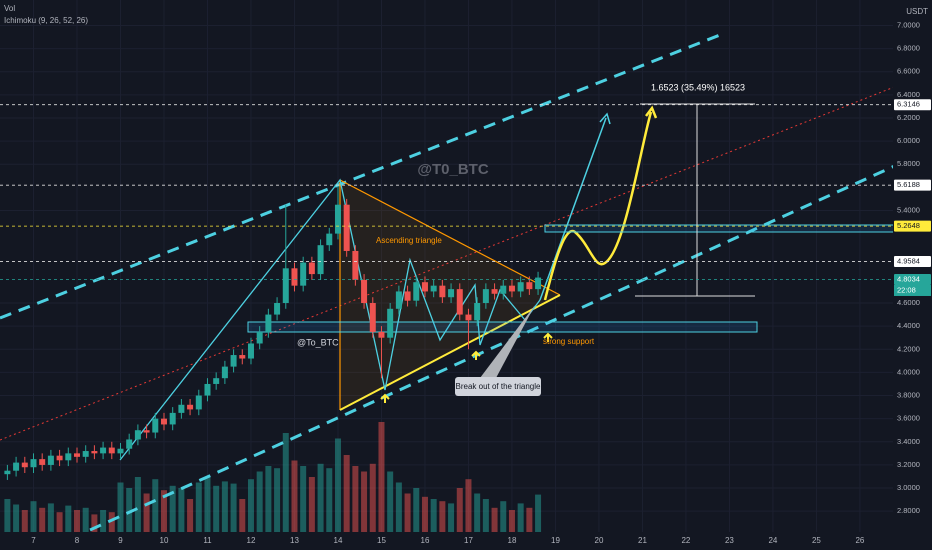  Describe the element at coordinates (164, 540) in the screenshot. I see `x-tick-label: 10` at that location.